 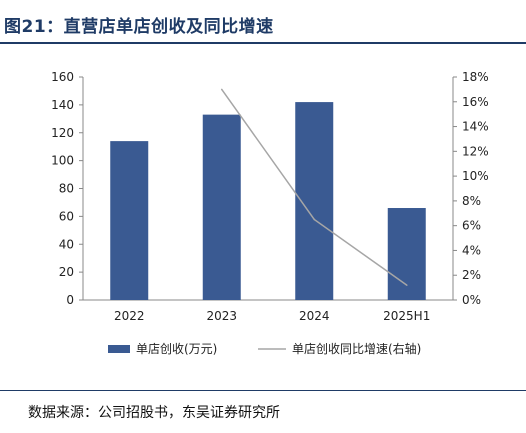 I want to click on right-tick-label: 2%, so click(x=471, y=275).